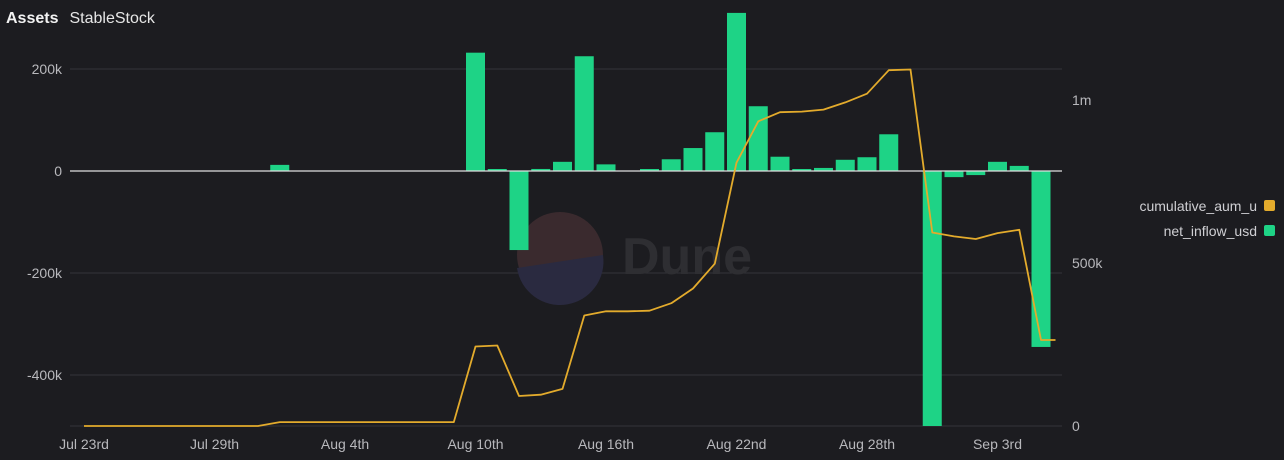  I want to click on left-y-tick-label: -400k, so click(45, 375).